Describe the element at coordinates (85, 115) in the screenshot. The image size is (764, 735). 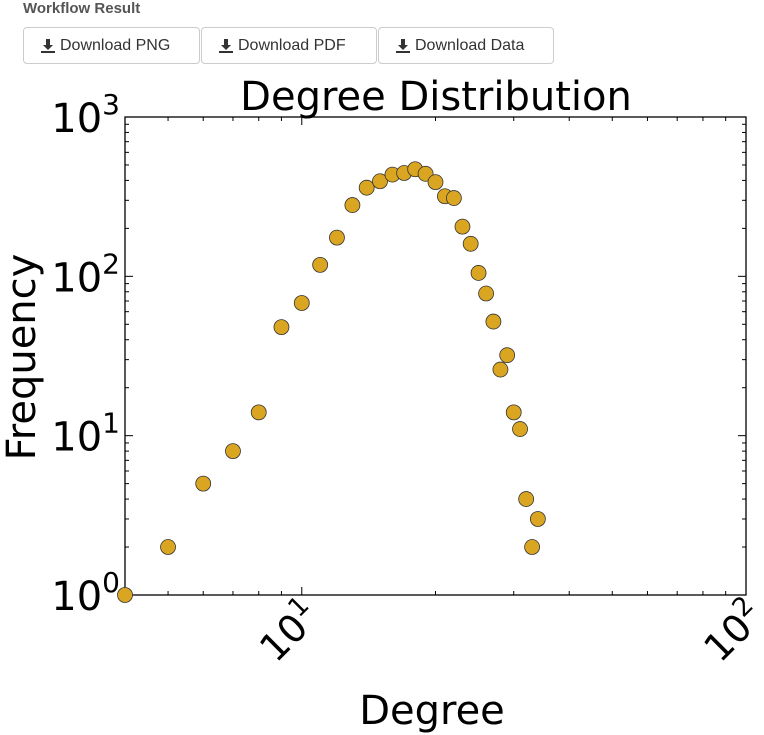
I see `y-tick-label: 10³` at that location.